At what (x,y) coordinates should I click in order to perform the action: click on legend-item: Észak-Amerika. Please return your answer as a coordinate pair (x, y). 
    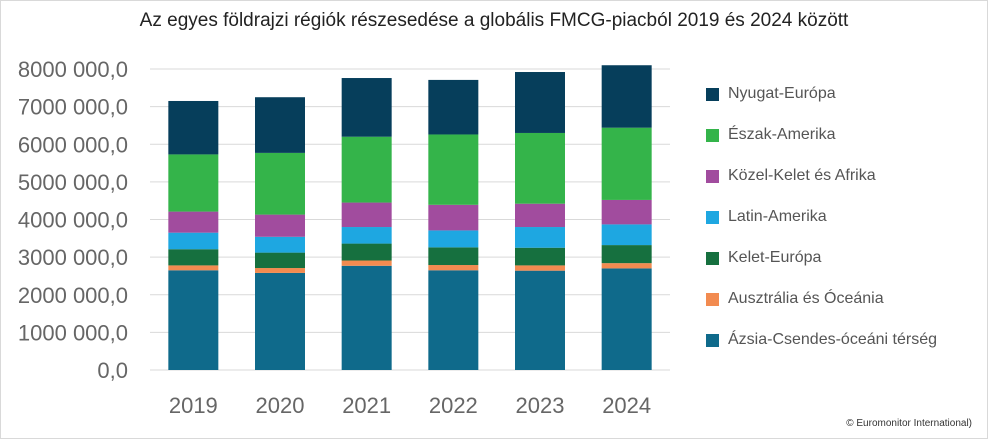
    Looking at the image, I should click on (843, 135).